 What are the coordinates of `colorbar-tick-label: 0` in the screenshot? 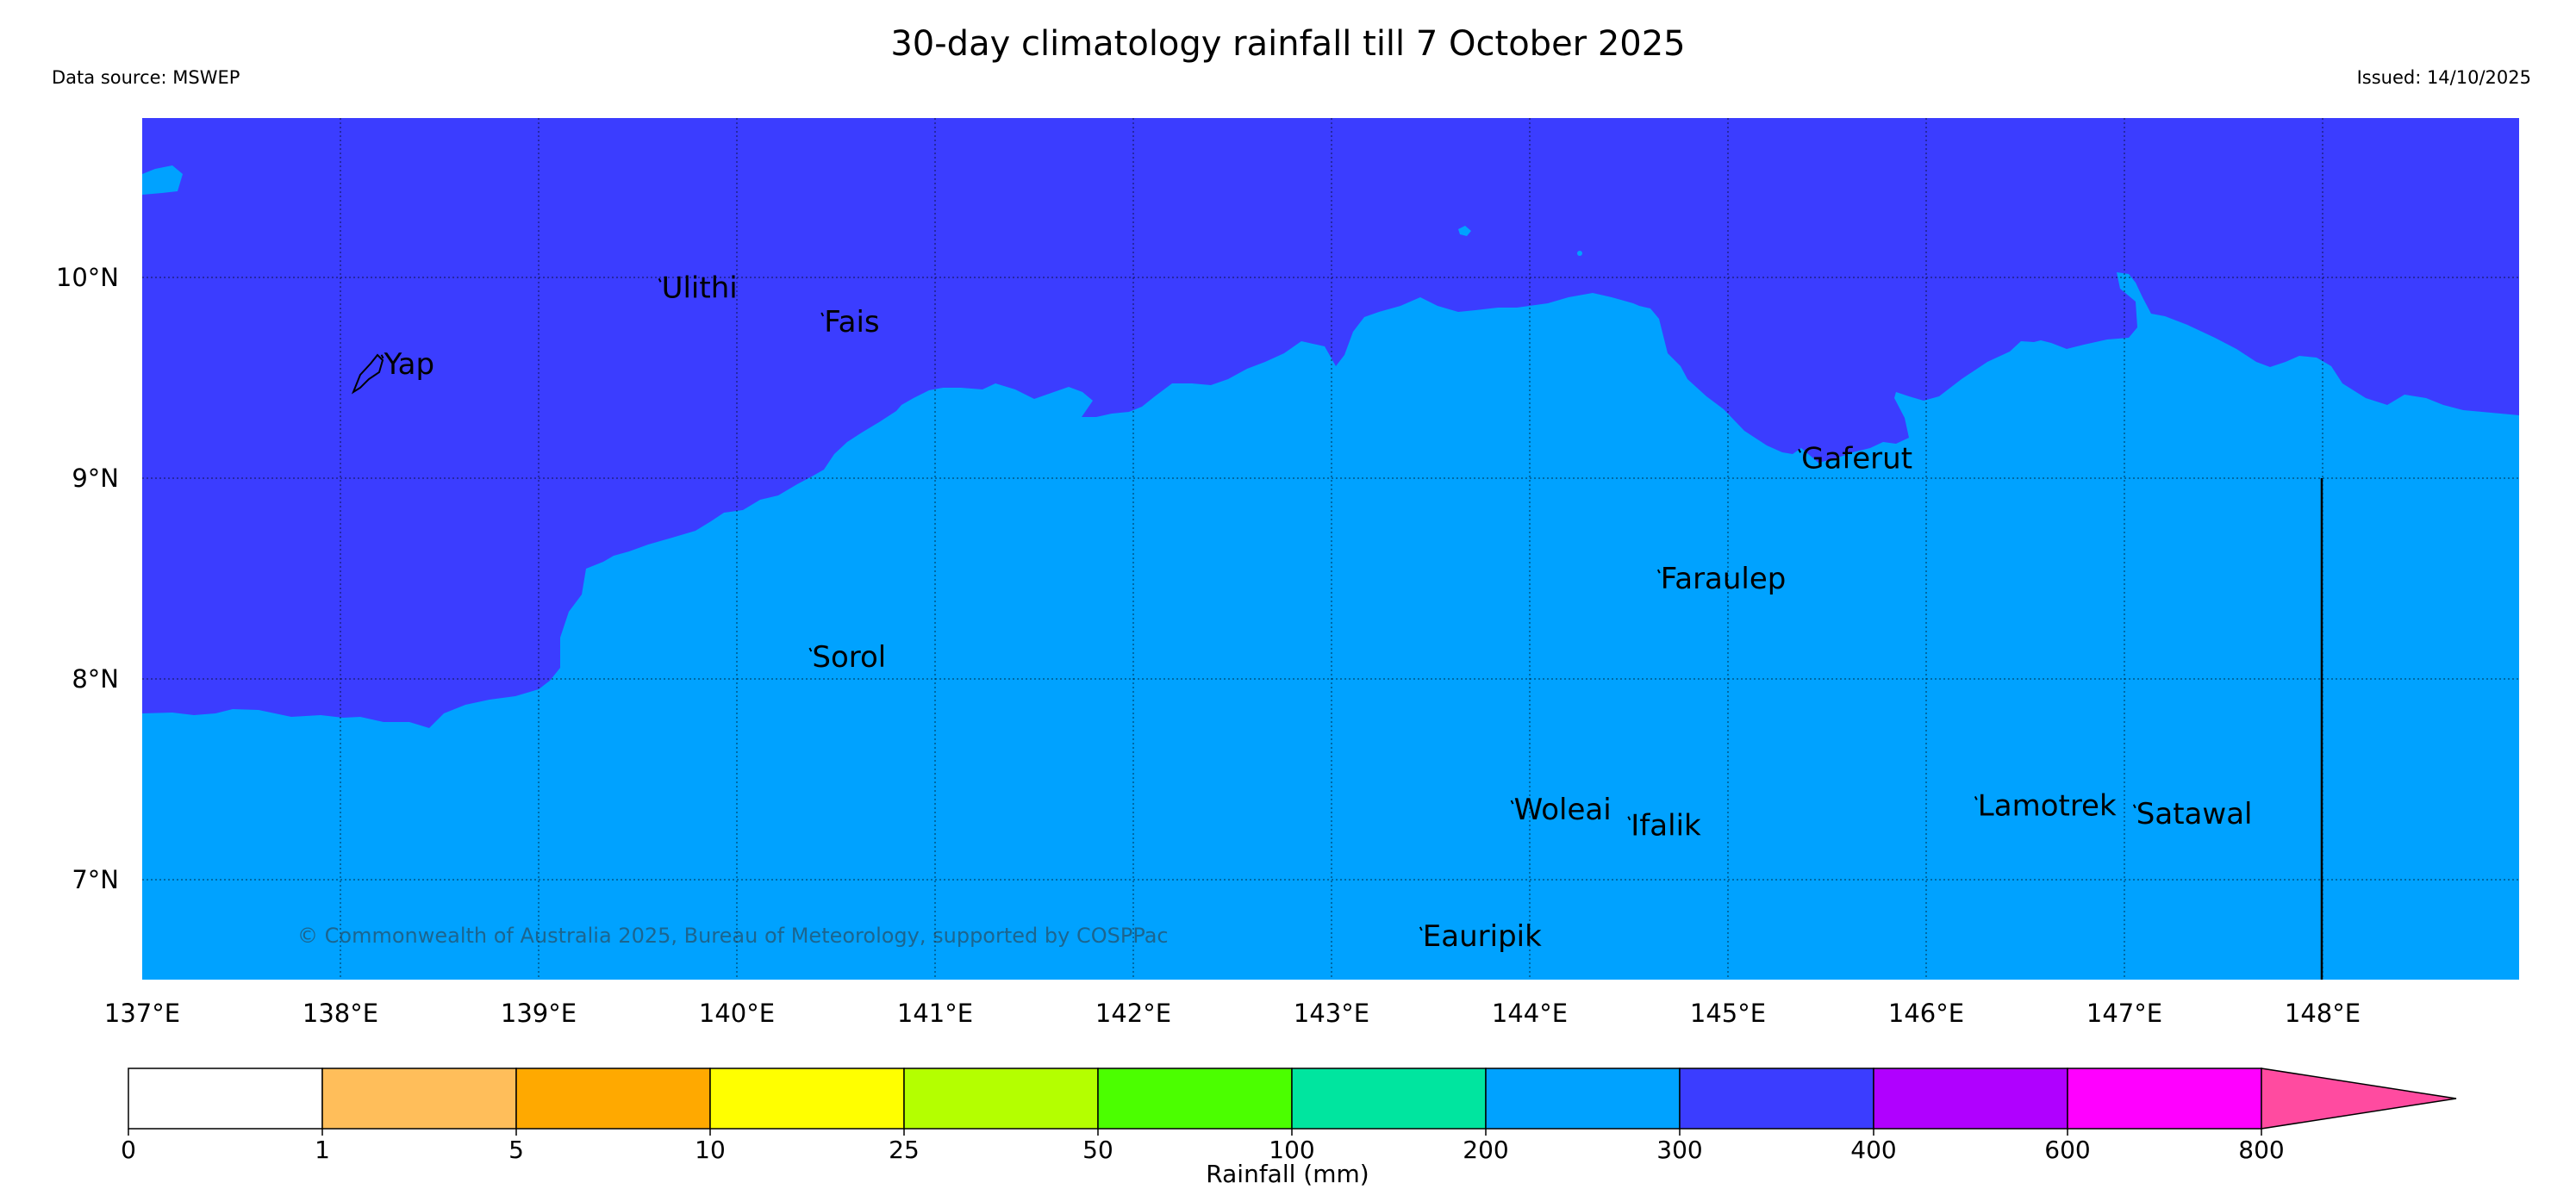 It's located at (128, 1150).